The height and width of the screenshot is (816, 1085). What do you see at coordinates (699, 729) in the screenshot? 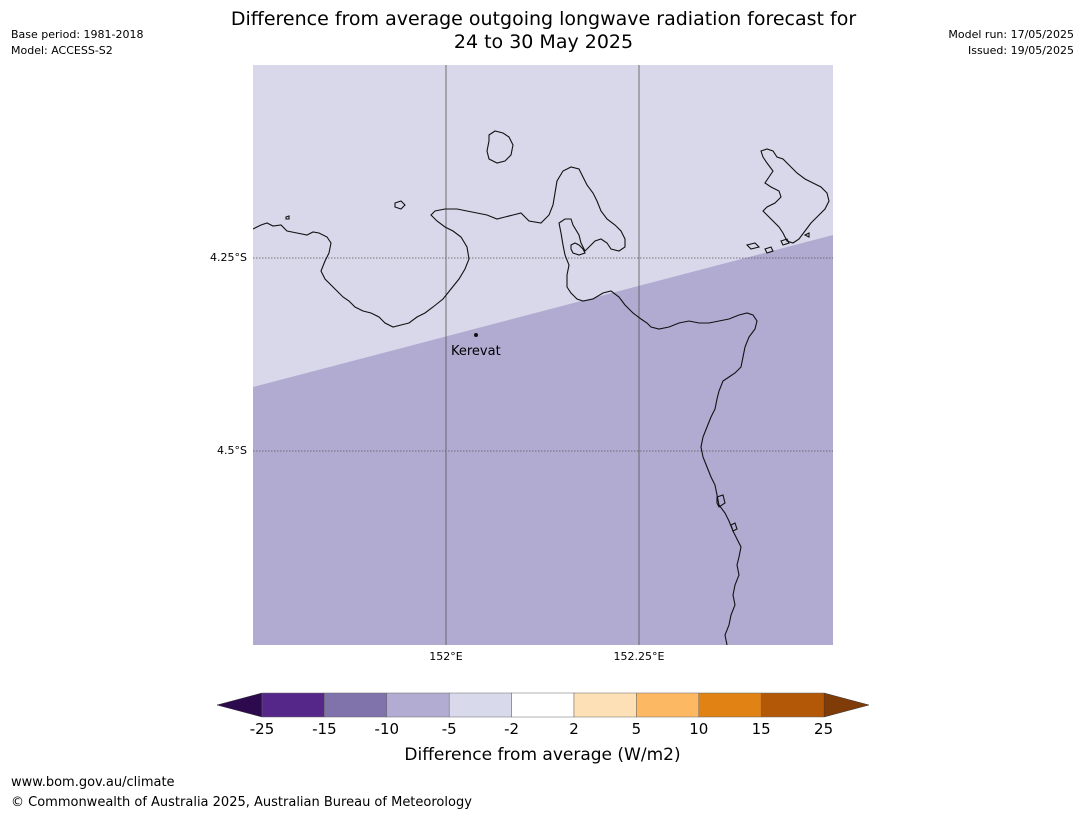
I see `colorbar-tick-label: 10` at bounding box center [699, 729].